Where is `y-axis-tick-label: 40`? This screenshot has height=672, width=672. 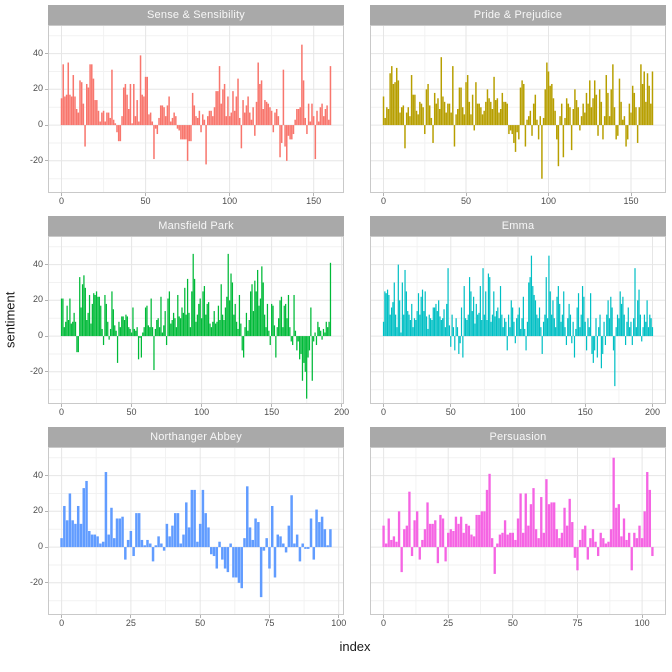 y-axis-tick-label: 40 is located at coordinates (37, 263).